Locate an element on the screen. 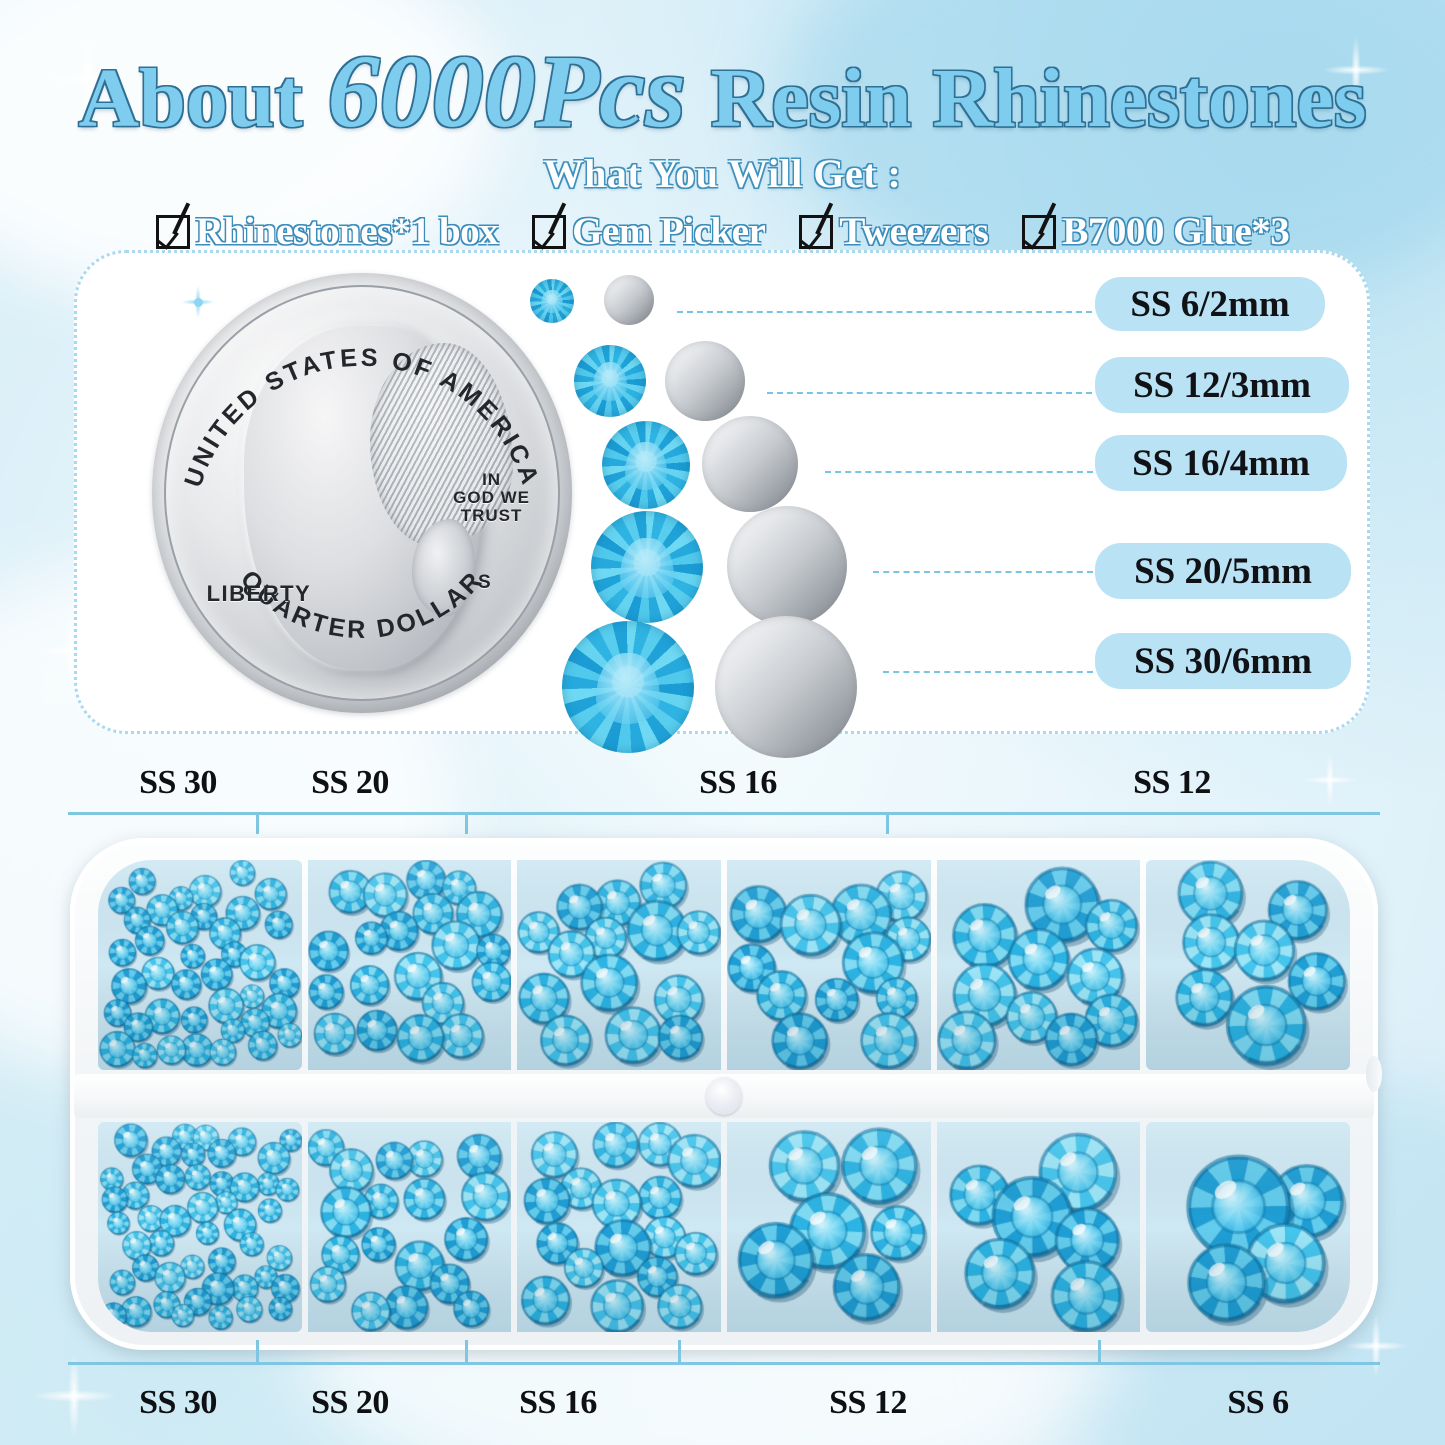  ruler-bottom-label: SS 20 is located at coordinates (350, 1402).